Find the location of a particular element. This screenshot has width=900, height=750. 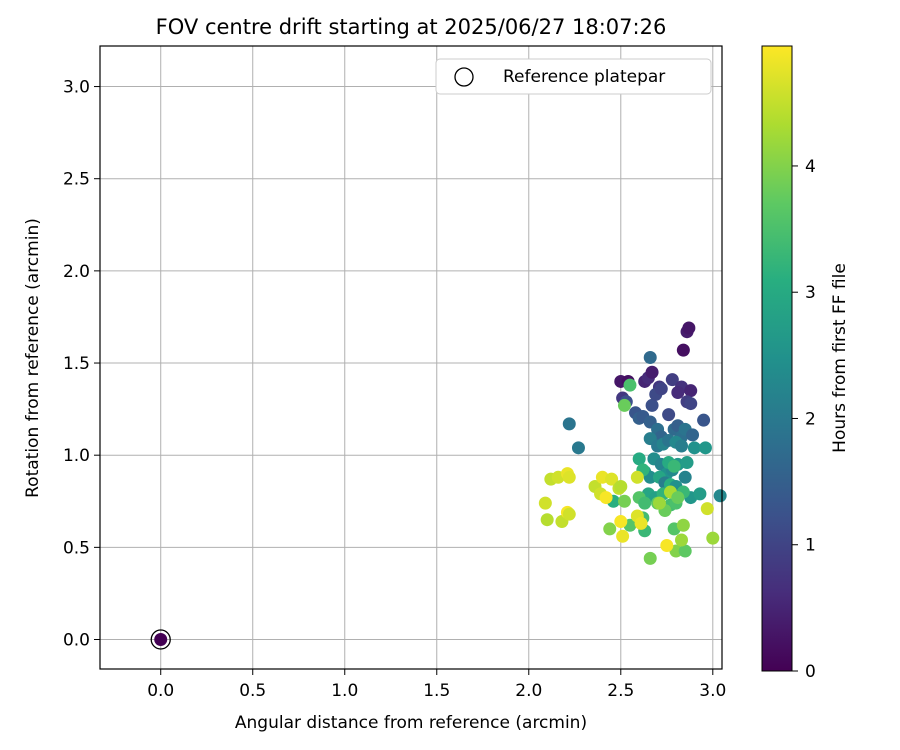

colorbar-tick-label: 2 is located at coordinates (810, 419).